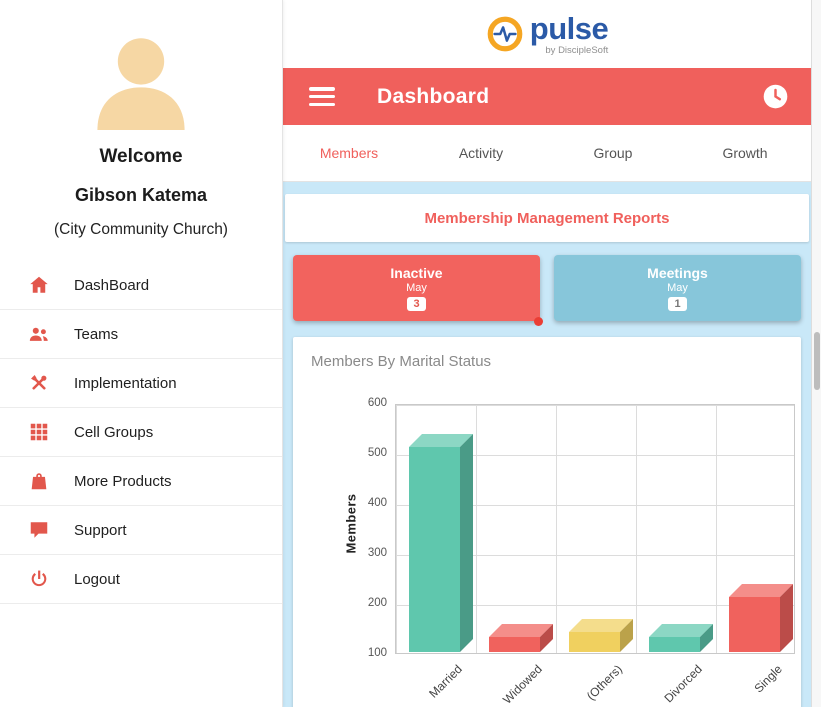  I want to click on sidebar-item-label: Support, so click(100, 530).